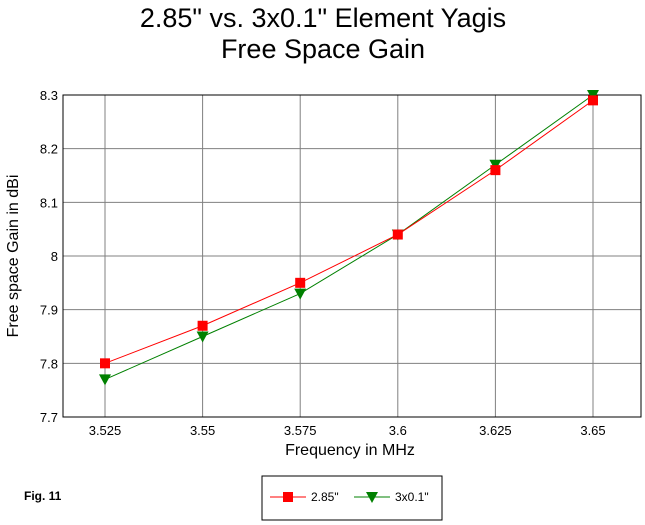  I want to click on y-tick-label: 7.7, so click(49, 417).